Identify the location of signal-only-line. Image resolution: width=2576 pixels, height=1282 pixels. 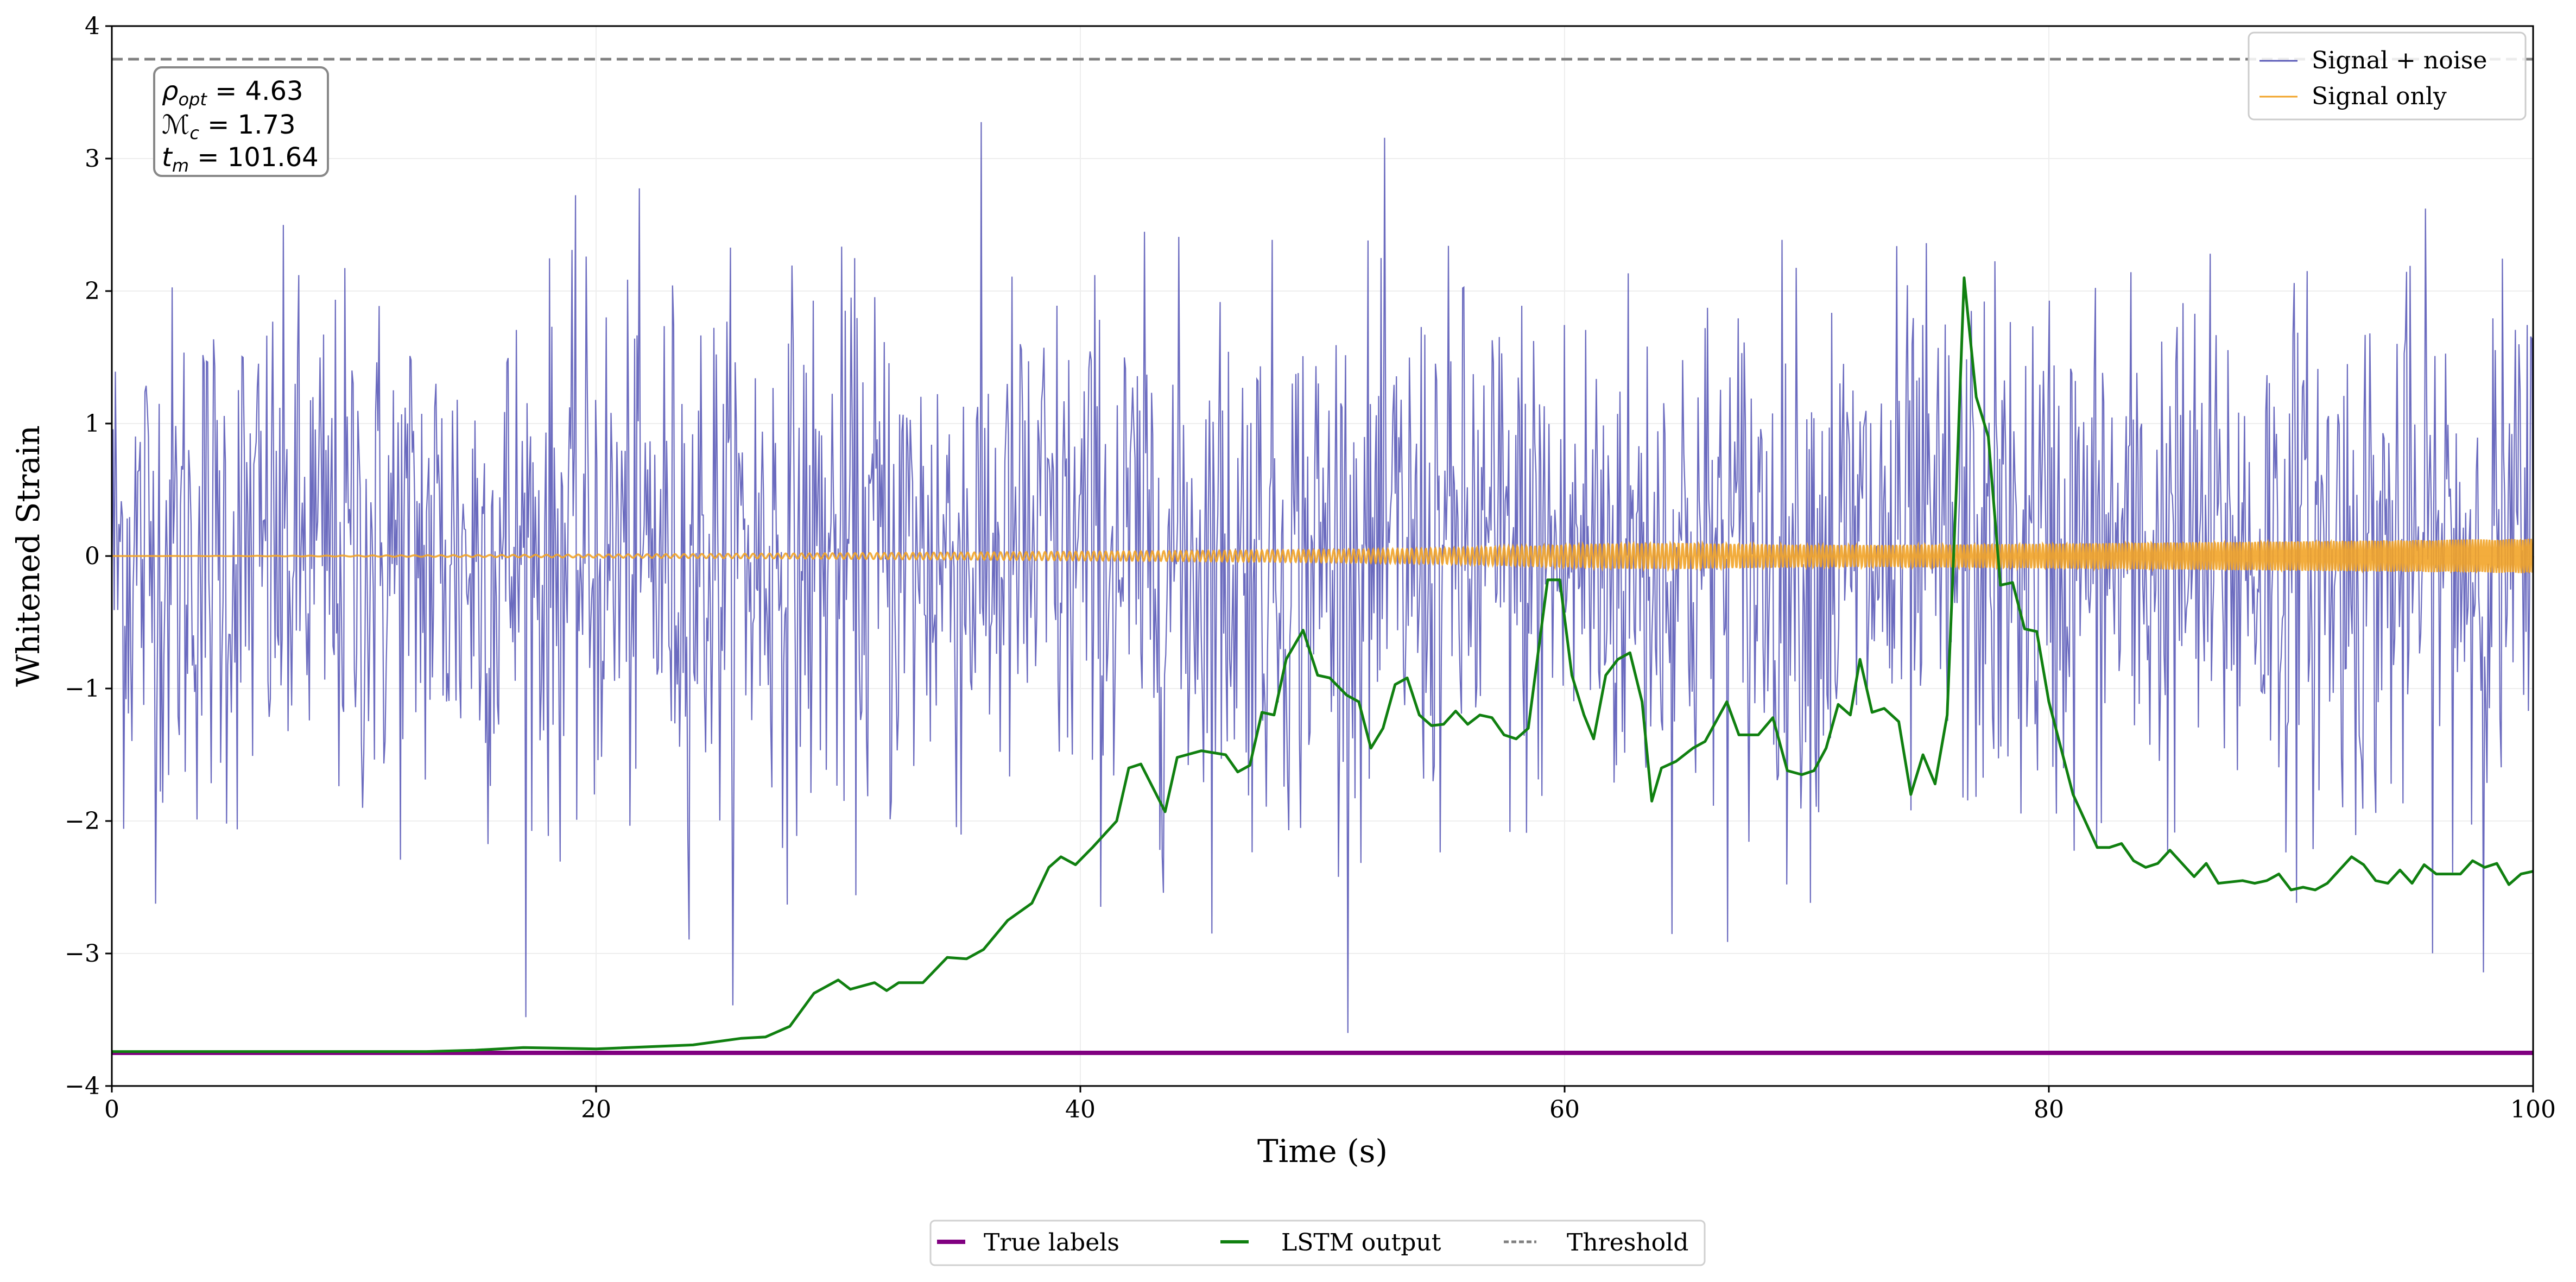
(1323, 556).